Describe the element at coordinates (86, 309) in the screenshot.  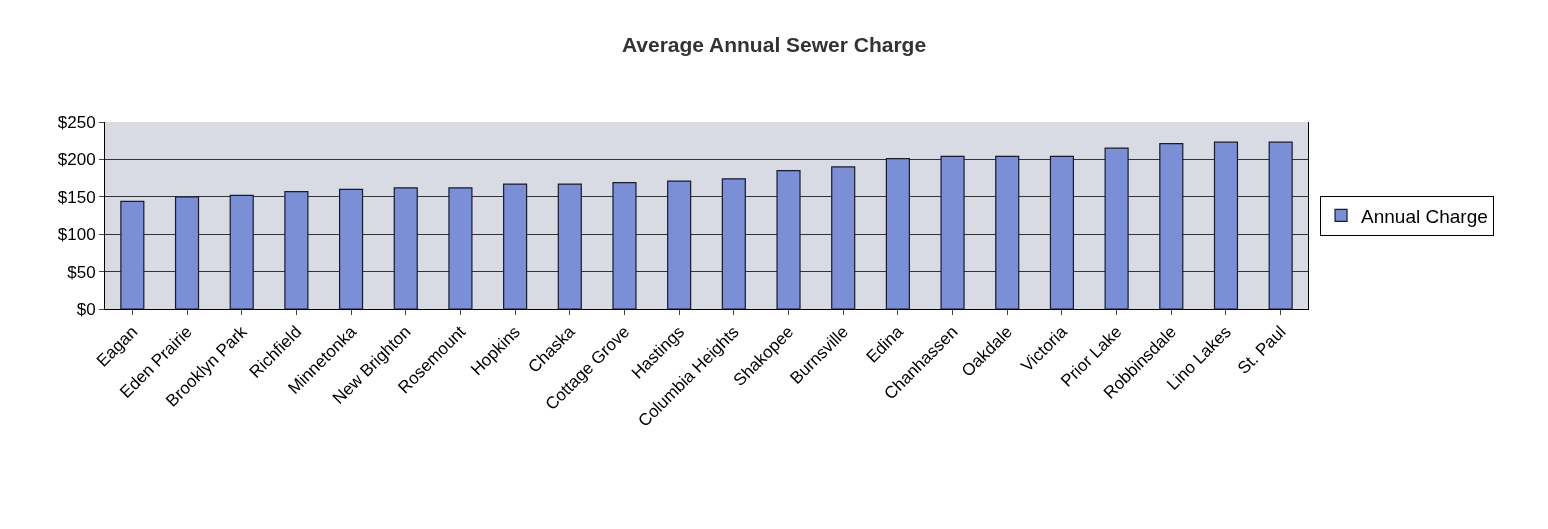
I see `y-tick-label: $0` at that location.